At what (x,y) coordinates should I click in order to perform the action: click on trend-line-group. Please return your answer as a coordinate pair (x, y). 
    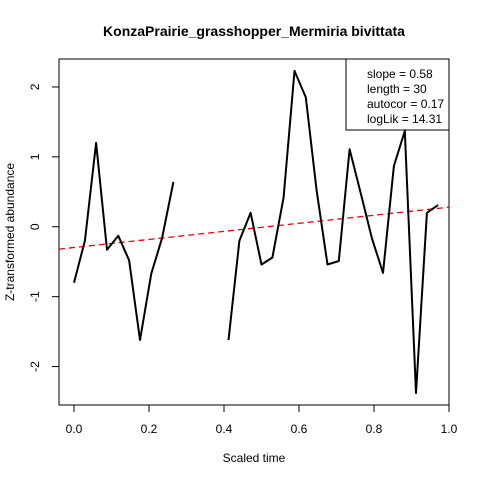
    Looking at the image, I should click on (254, 228).